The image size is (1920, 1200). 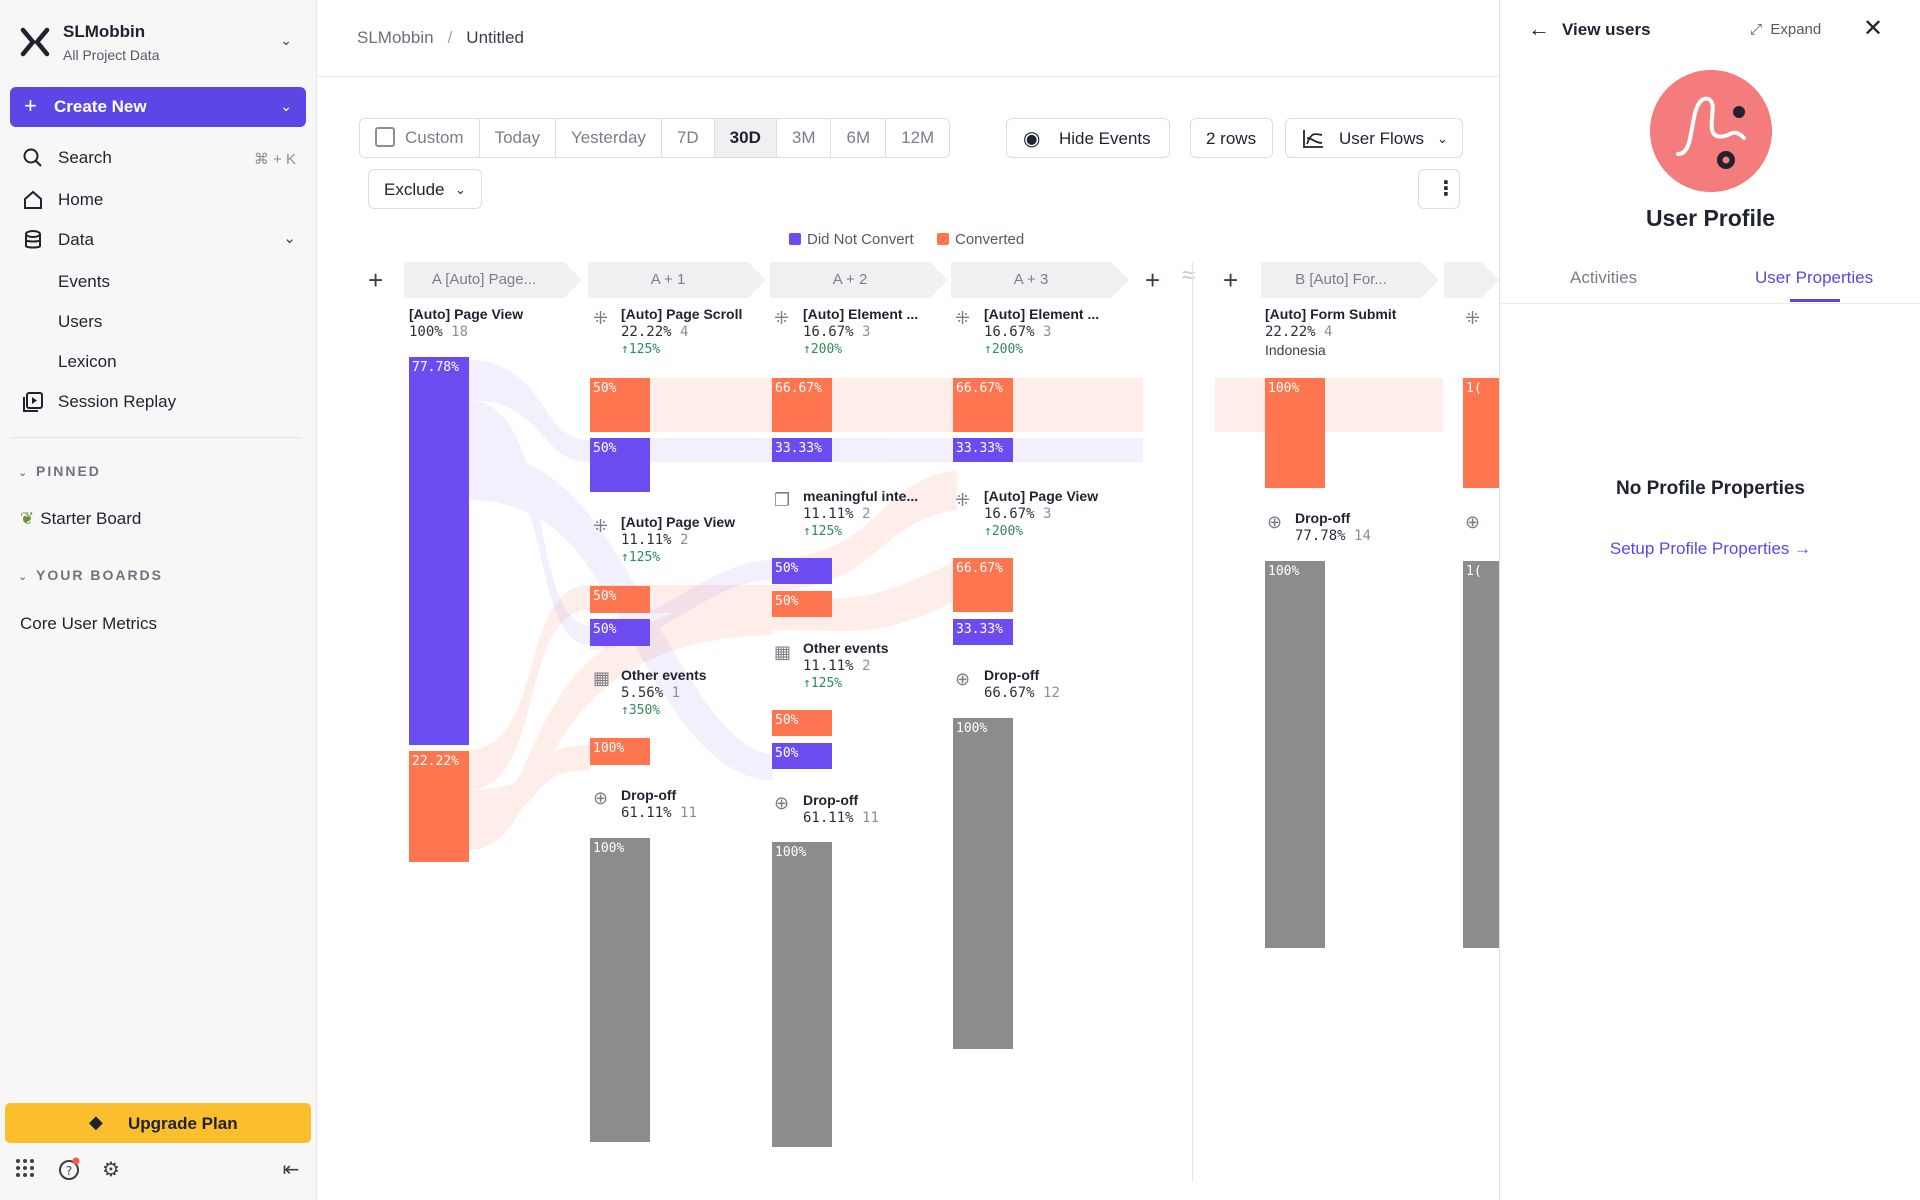 I want to click on flow-node-a3-0: [Auto] Element ... 16.67% 3 ↑200%, so click(x=1042, y=331).